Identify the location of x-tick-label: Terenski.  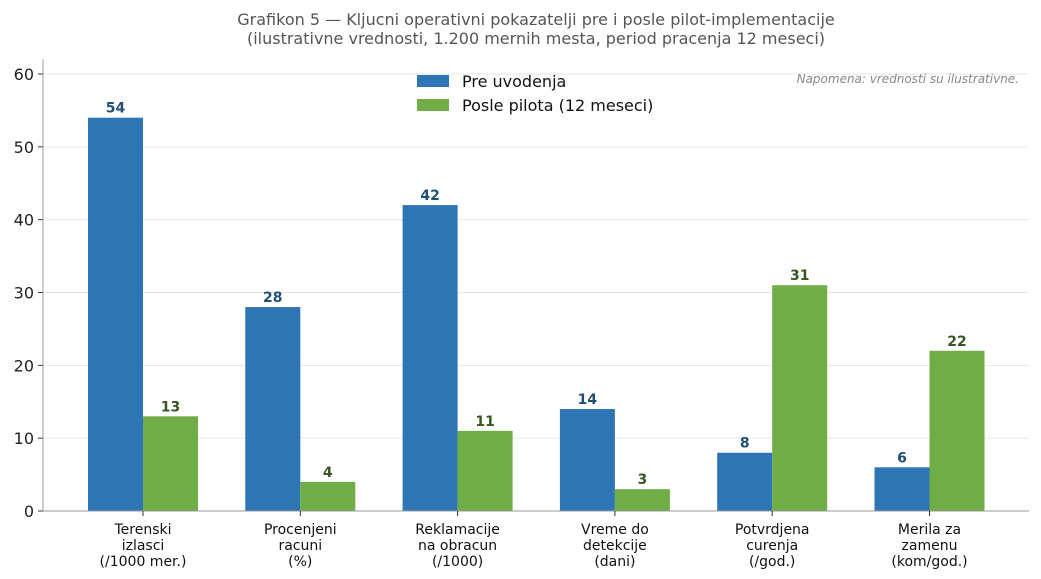
(142, 530).